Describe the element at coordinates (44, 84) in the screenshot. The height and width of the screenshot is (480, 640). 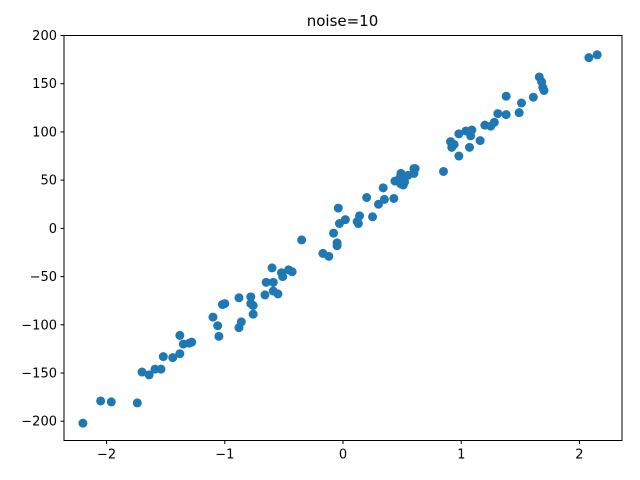
I see `y-tick-label: 150` at that location.